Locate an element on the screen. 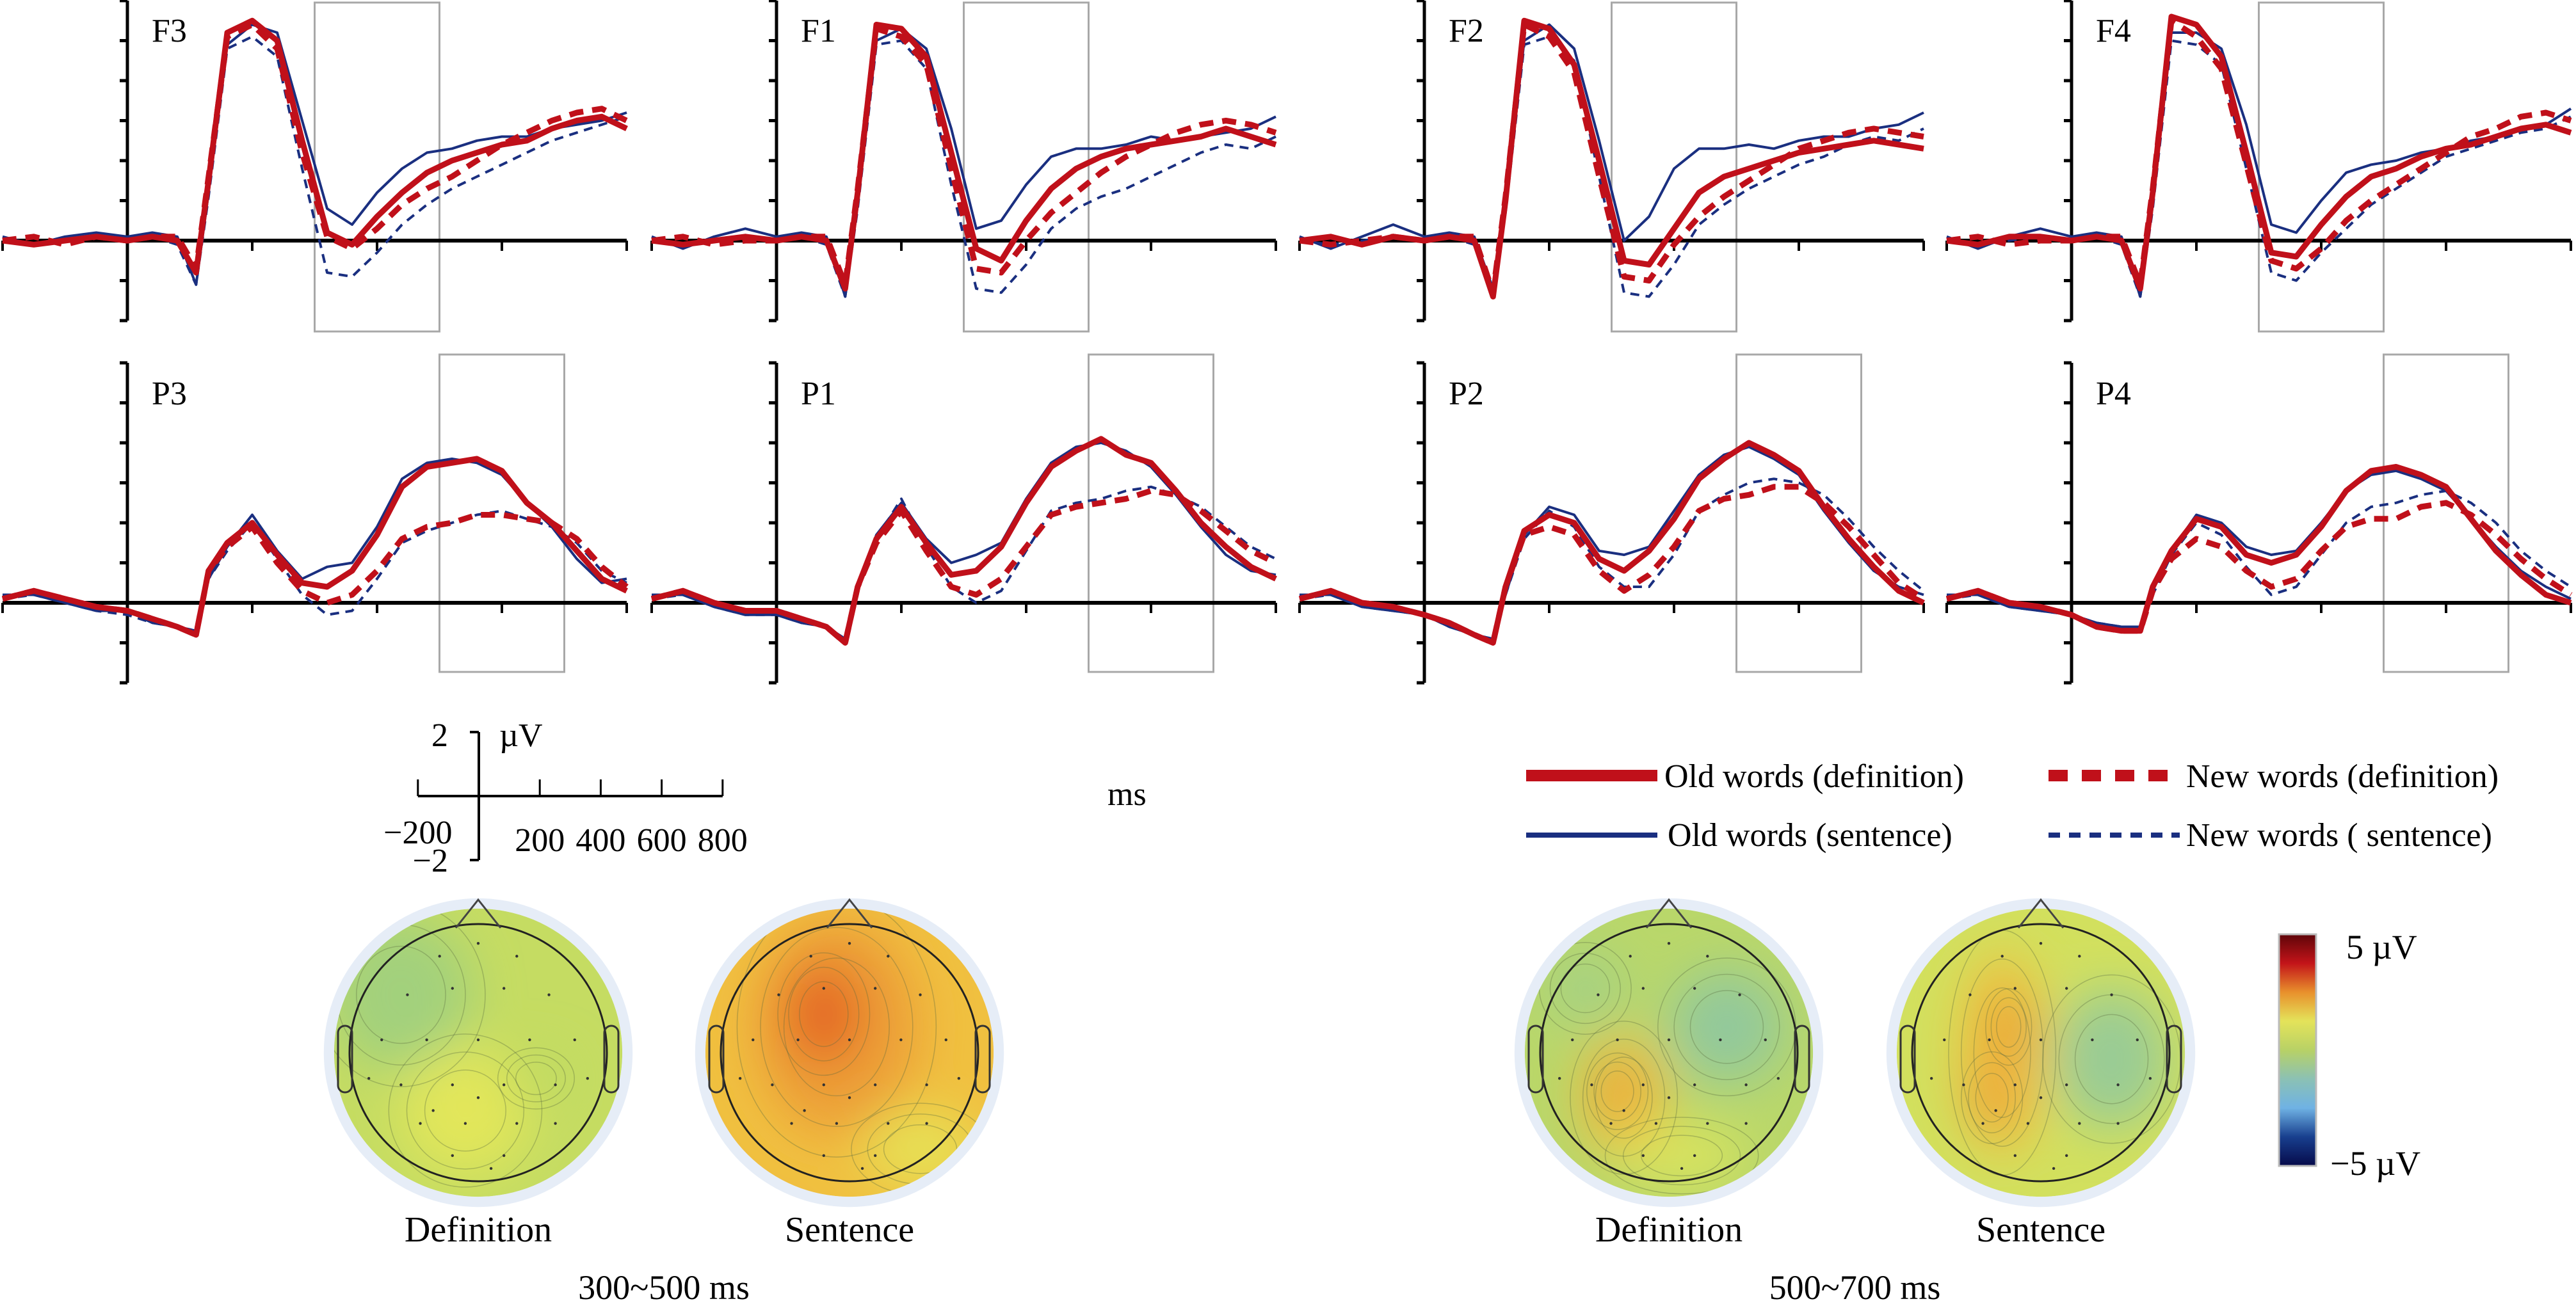 The height and width of the screenshot is (1308, 2576). panel-label: P1 is located at coordinates (818, 394).